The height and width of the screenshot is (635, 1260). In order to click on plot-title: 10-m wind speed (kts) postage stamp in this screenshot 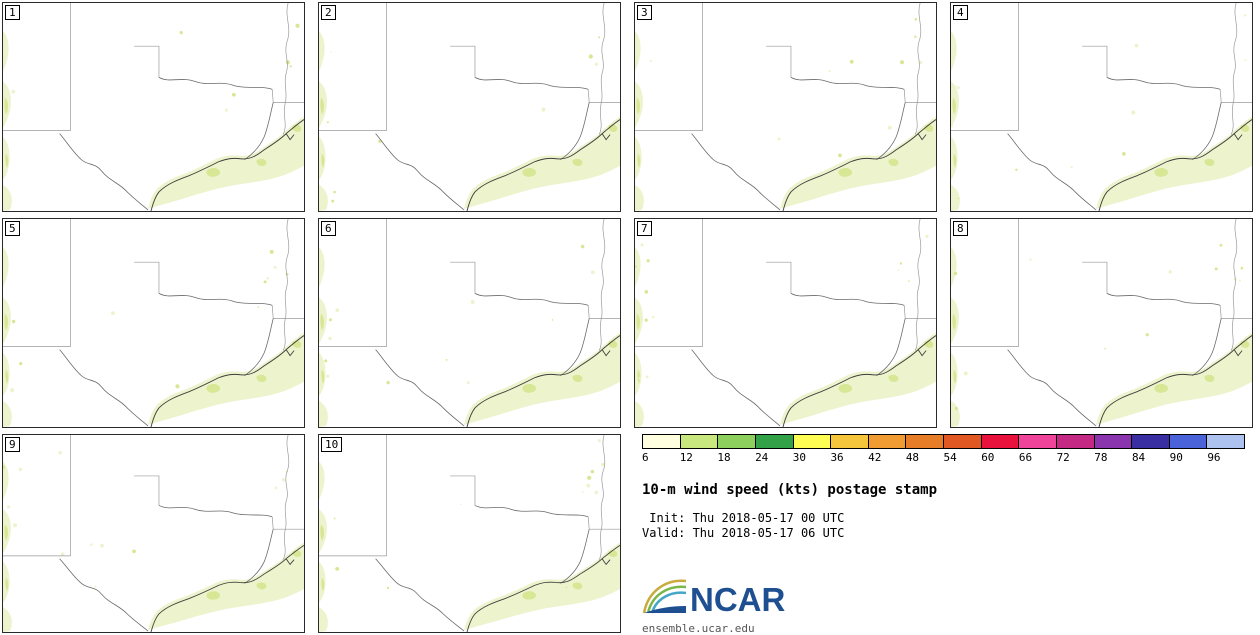, I will do `click(790, 490)`.